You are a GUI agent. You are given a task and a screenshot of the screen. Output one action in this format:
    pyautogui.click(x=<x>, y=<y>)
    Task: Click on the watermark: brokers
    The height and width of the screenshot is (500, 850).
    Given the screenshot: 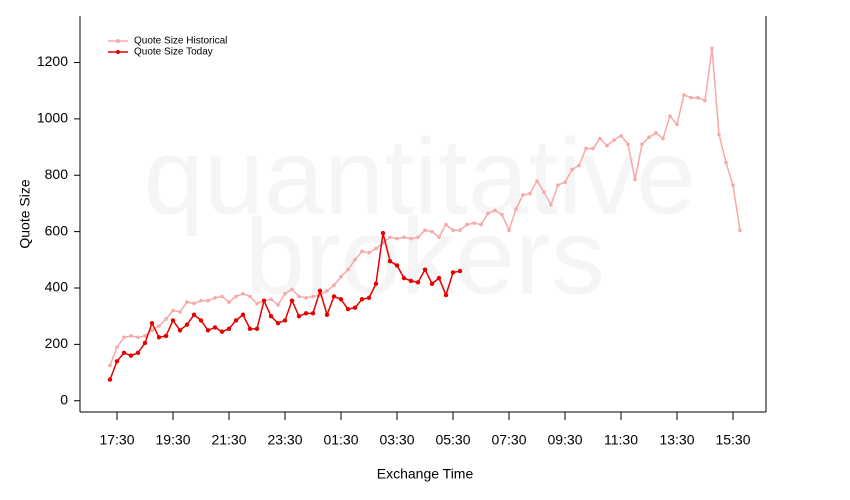 What is the action you would take?
    pyautogui.click(x=425, y=256)
    